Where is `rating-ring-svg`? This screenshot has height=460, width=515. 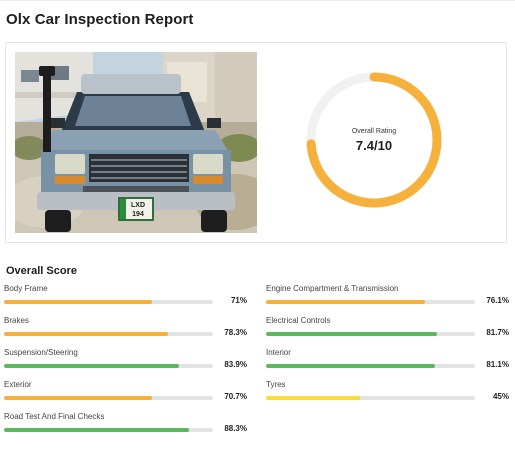 rating-ring-svg is located at coordinates (374, 140).